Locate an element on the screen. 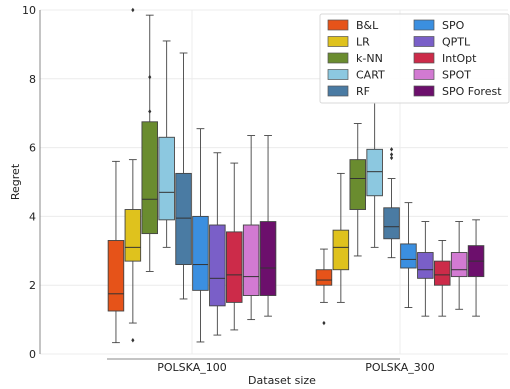 This screenshot has height=389, width=510. legend-item: QPTL is located at coordinates (442, 42).